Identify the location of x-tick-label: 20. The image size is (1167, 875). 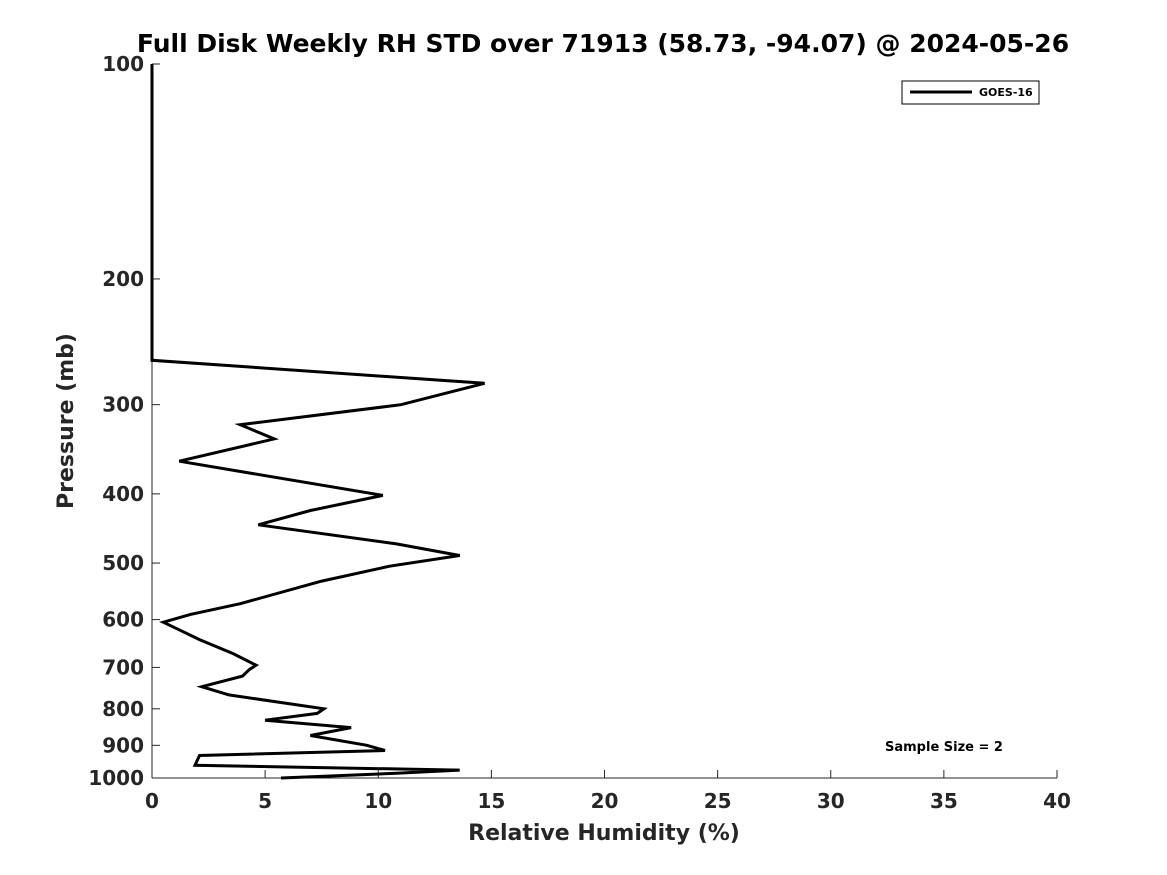
(605, 801).